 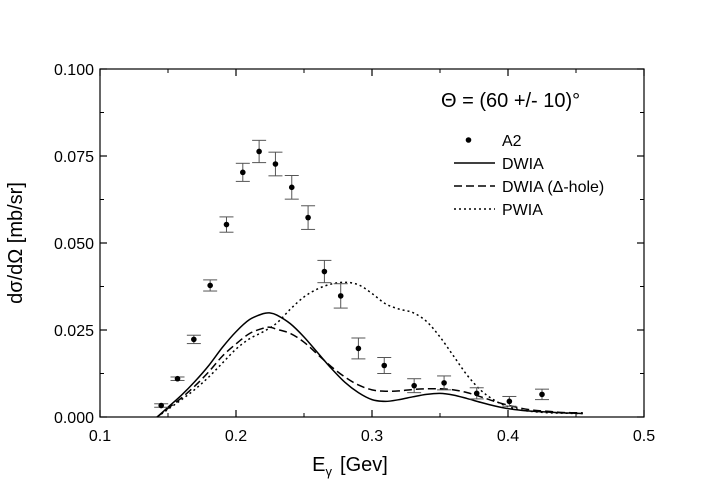 I want to click on legend-label: A2, so click(x=512, y=141).